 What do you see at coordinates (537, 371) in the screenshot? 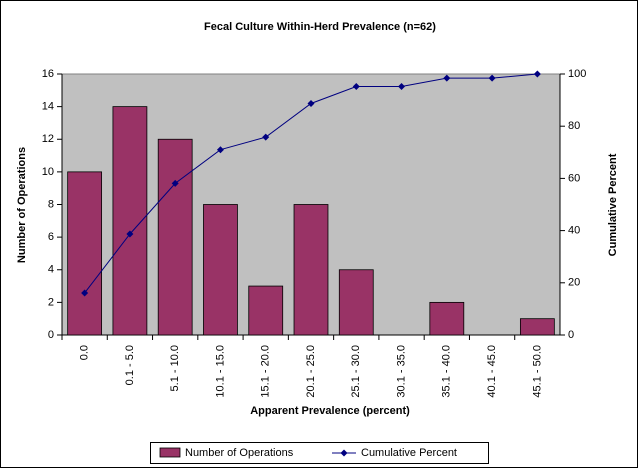
I see `x-tick-label: 45.1 - 50.0` at bounding box center [537, 371].